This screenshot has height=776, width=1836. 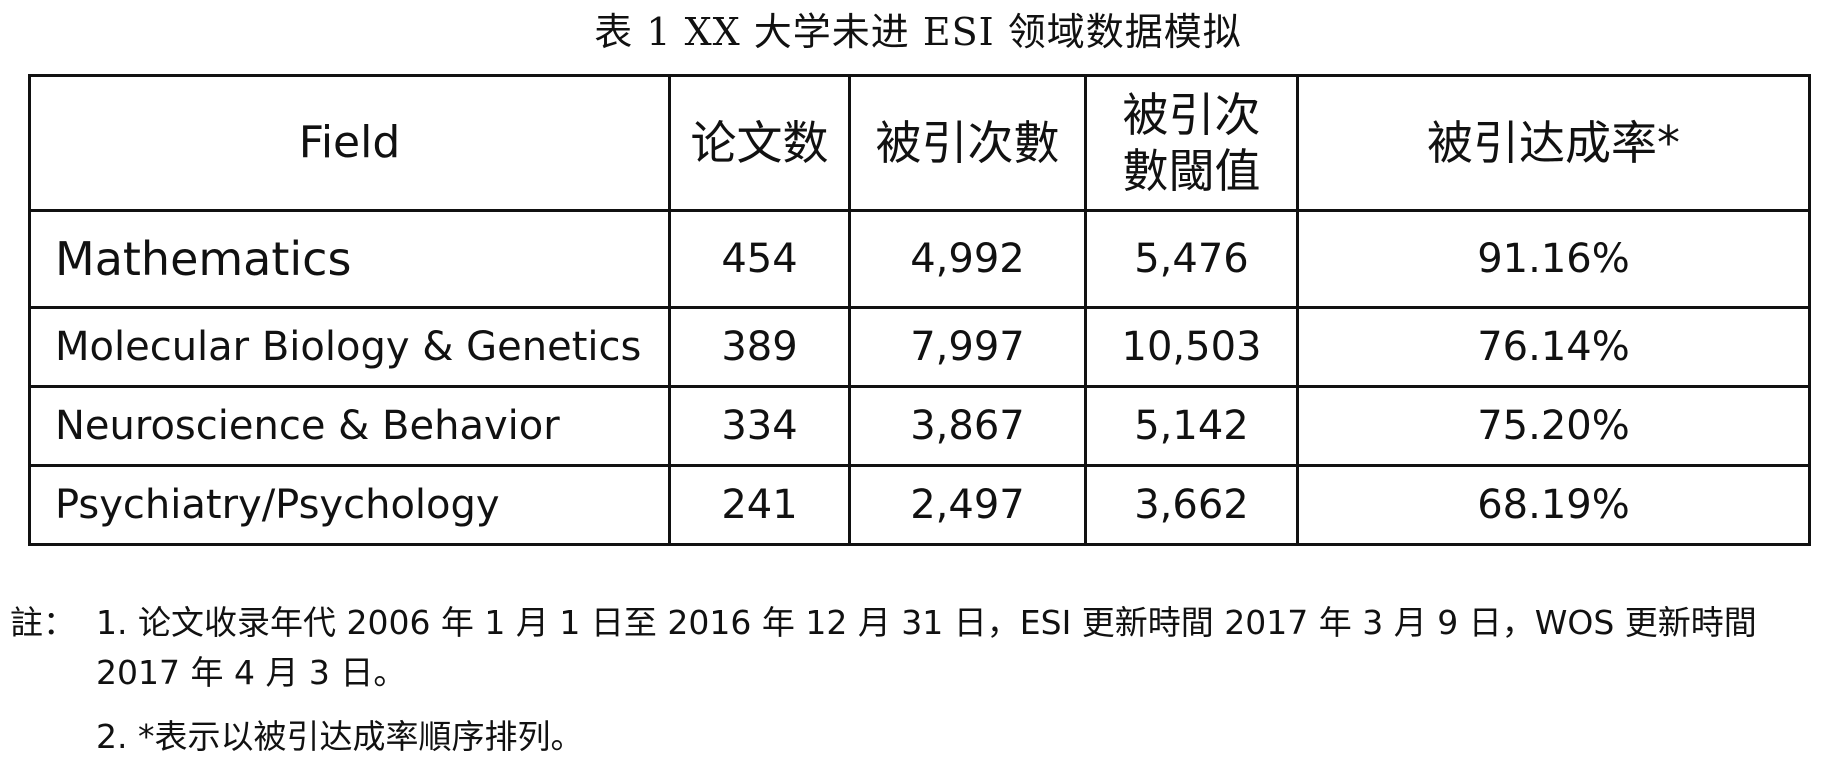 What do you see at coordinates (967, 426) in the screenshot?
I see `citations: 3,867` at bounding box center [967, 426].